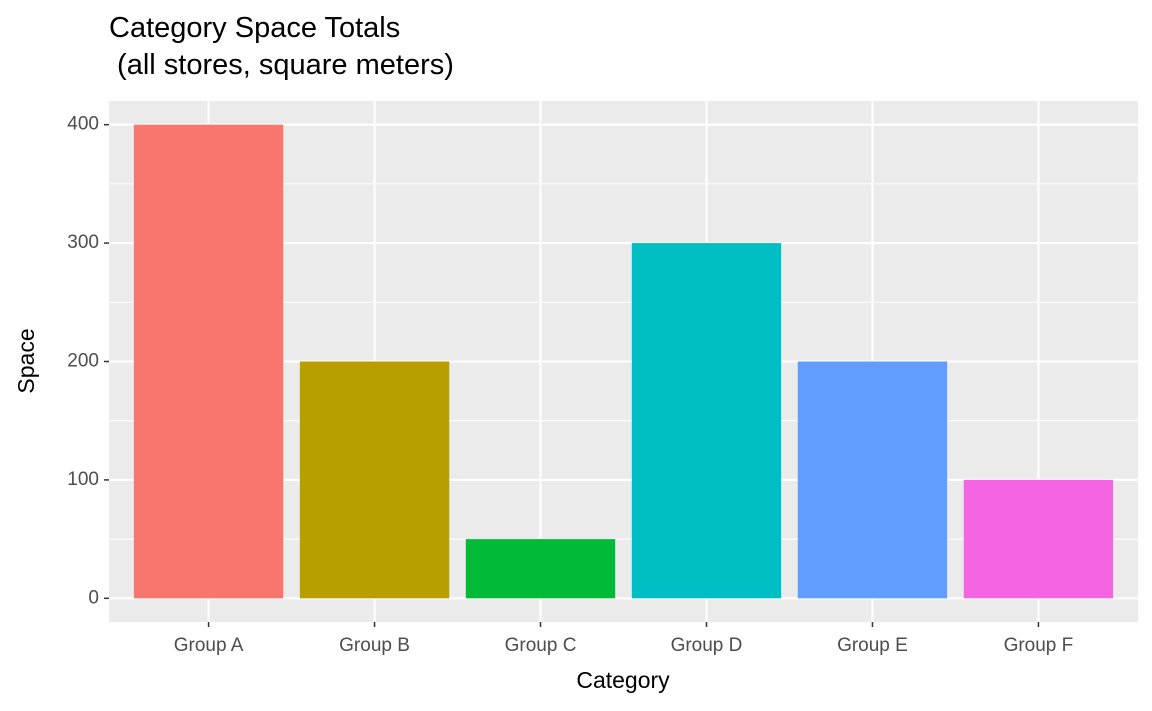  I want to click on y-tick-label: 100, so click(83, 479).